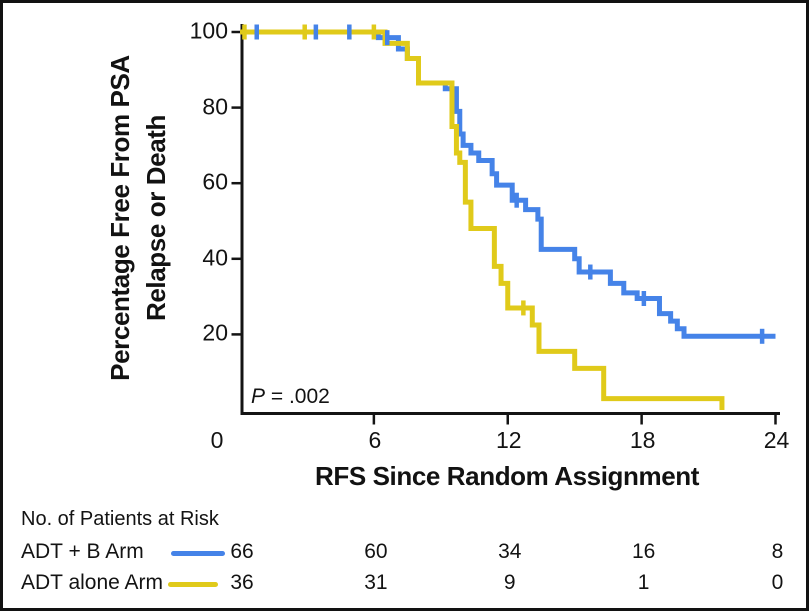 The image size is (809, 611). What do you see at coordinates (92, 582) in the screenshot?
I see `legend-label-adt-alone-arm: ADT alone Arm` at bounding box center [92, 582].